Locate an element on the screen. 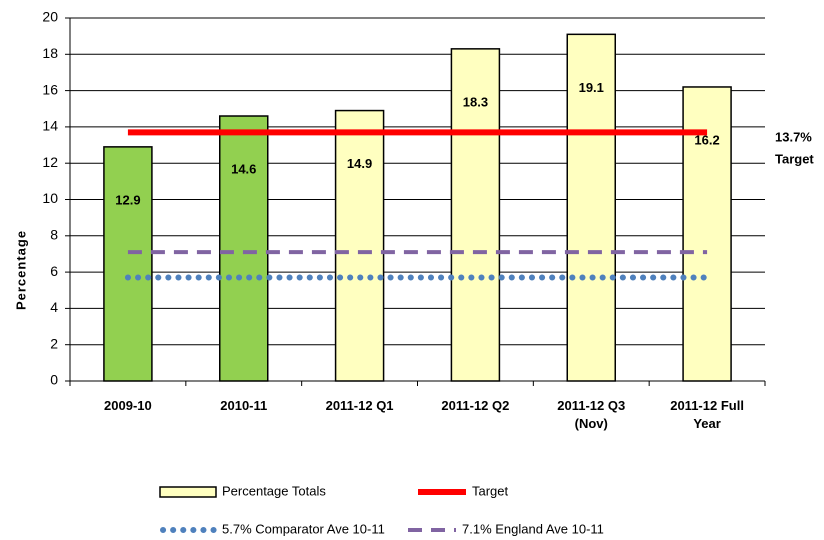 This screenshot has width=824, height=540. y-tick-label: 0 is located at coordinates (54, 380).